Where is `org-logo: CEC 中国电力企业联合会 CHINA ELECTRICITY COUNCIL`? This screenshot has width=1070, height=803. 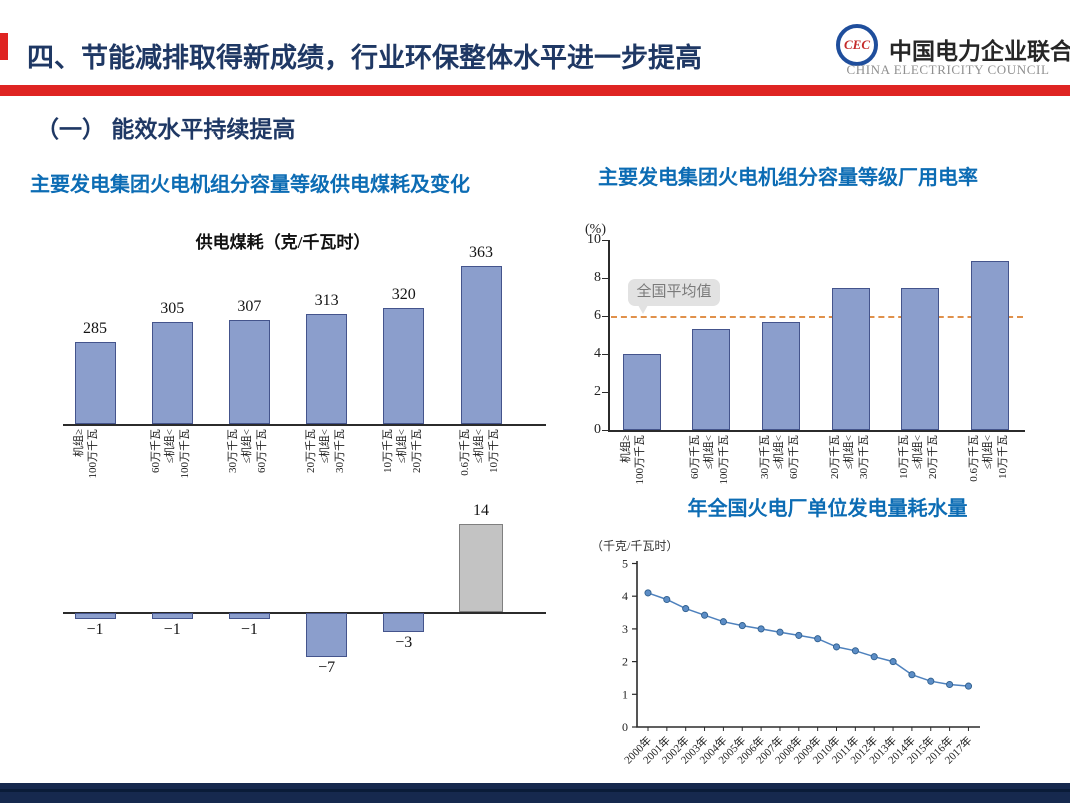
org-logo: CEC 中国电力企业联合会 CHINA ELECTRICITY COUNCIL is located at coordinates (950, 50).